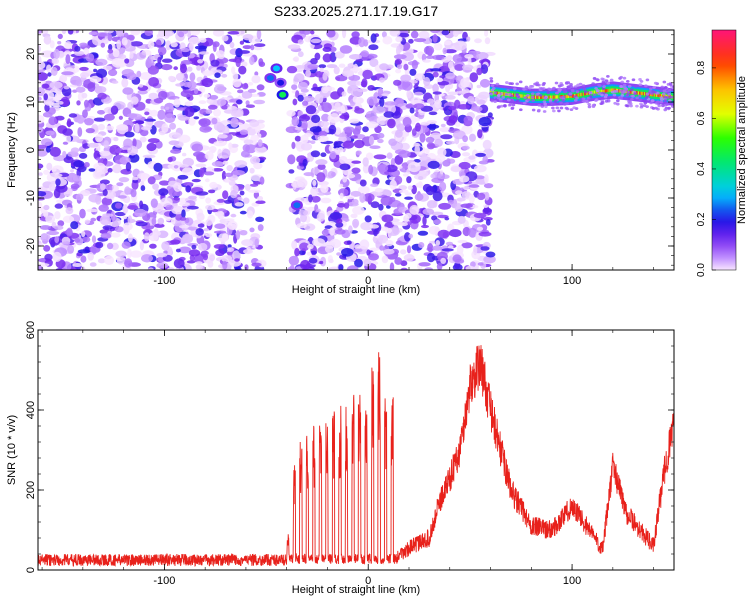 The width and height of the screenshot is (750, 600). I want to click on x-tick-label: -100, so click(164, 581).